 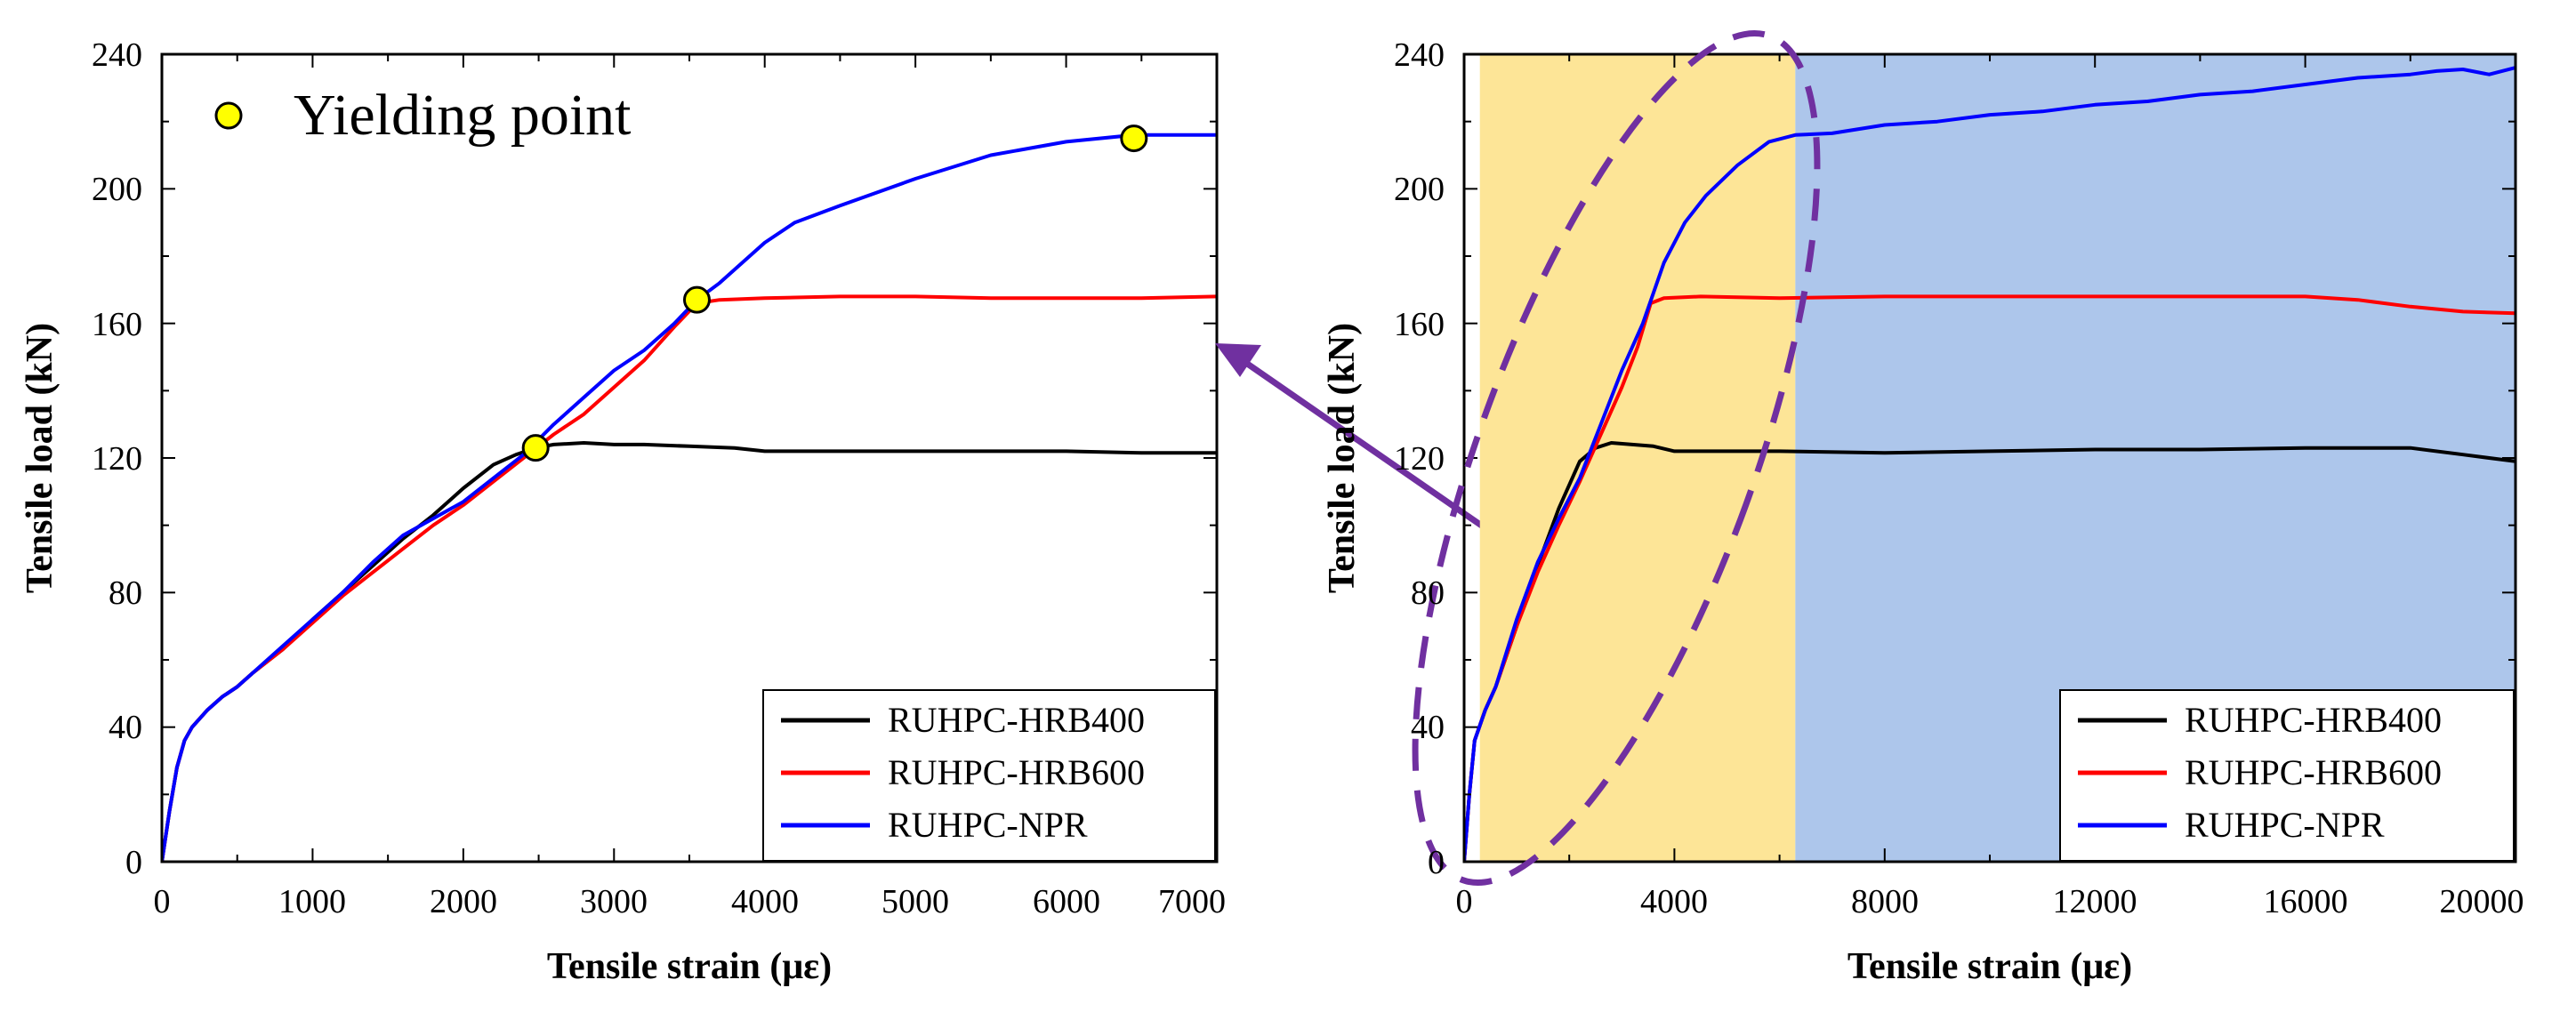 What do you see at coordinates (2095, 901) in the screenshot?
I see `right-xtick-label: 12000` at bounding box center [2095, 901].